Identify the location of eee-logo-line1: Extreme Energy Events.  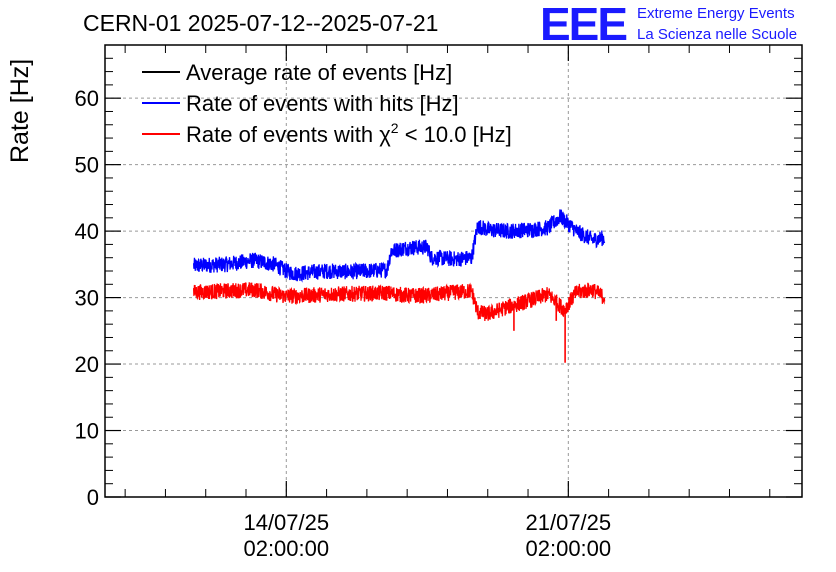
(716, 13).